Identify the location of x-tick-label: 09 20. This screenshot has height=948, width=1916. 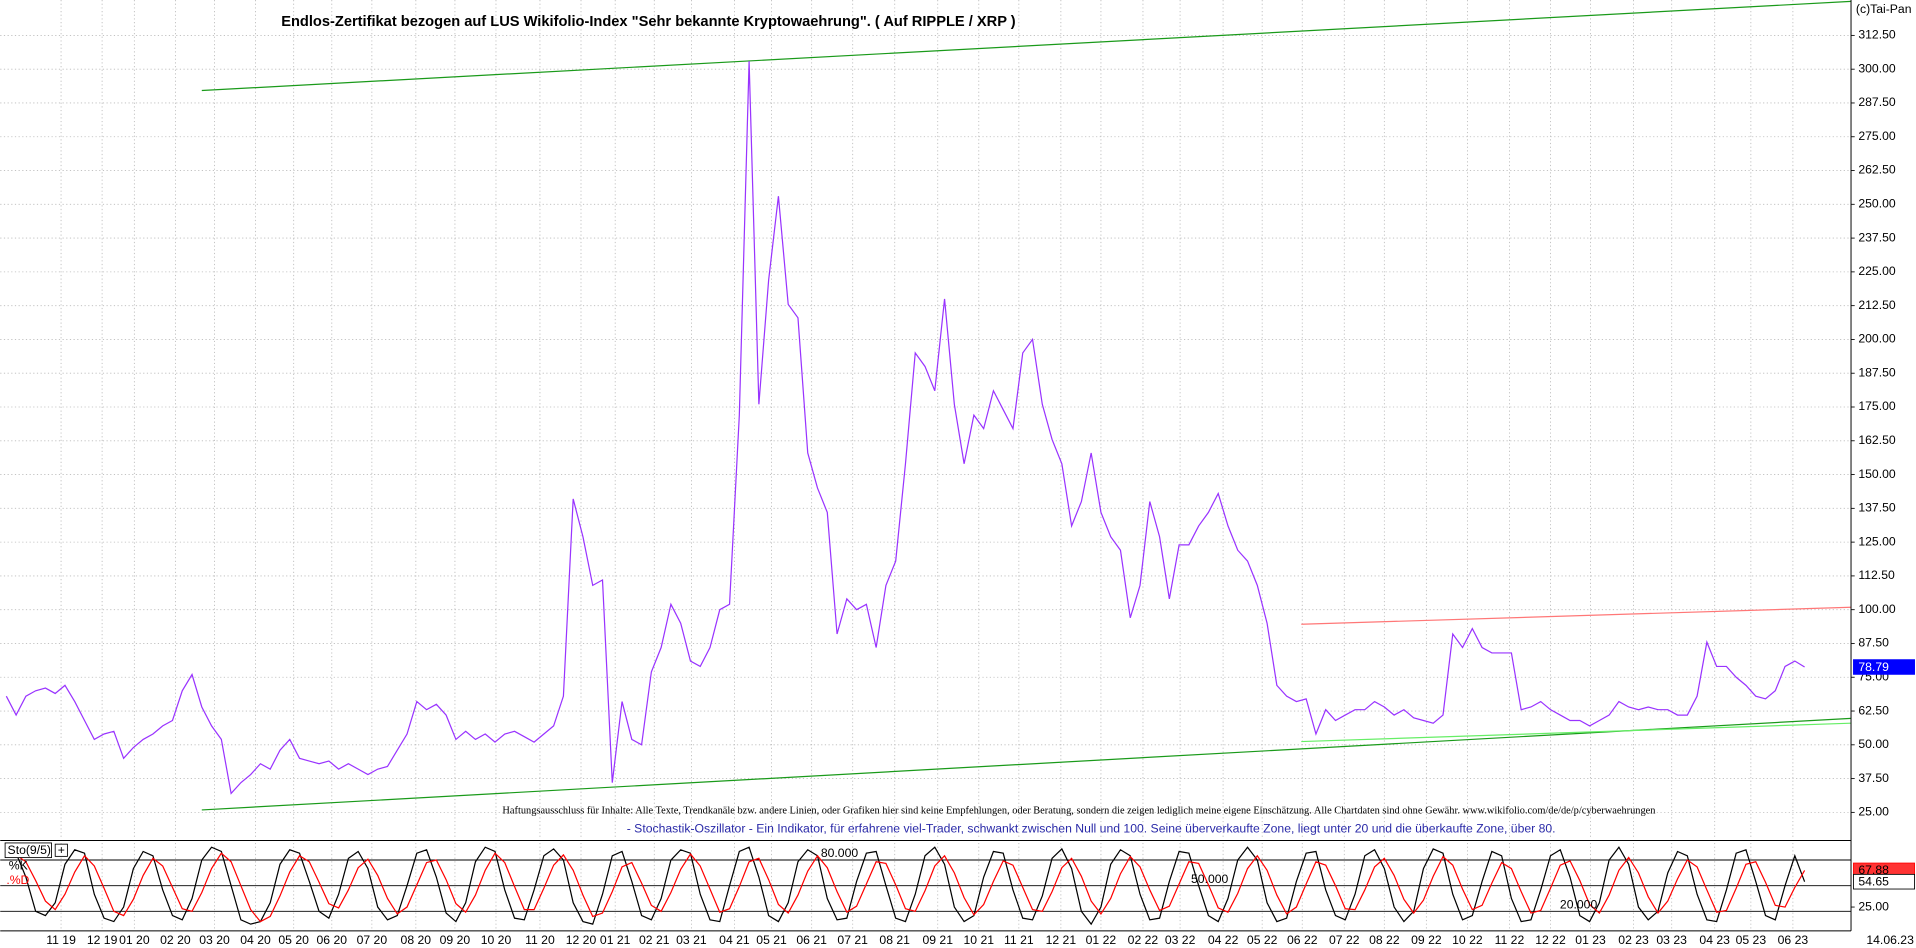
(455, 940).